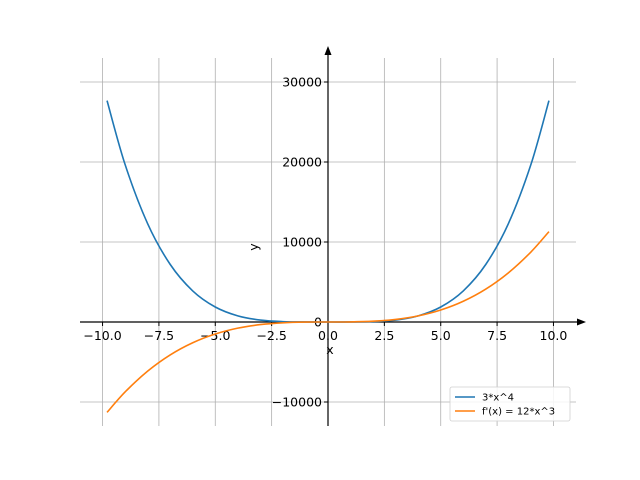 This screenshot has width=640, height=480. What do you see at coordinates (498, 398) in the screenshot?
I see `legend-label-0: 3*x^4` at bounding box center [498, 398].